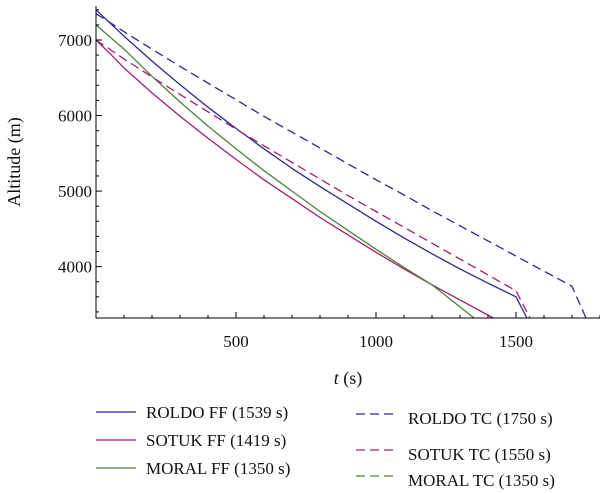 The width and height of the screenshot is (600, 494). What do you see at coordinates (236, 341) in the screenshot?
I see `x-tick-label: 500` at bounding box center [236, 341].